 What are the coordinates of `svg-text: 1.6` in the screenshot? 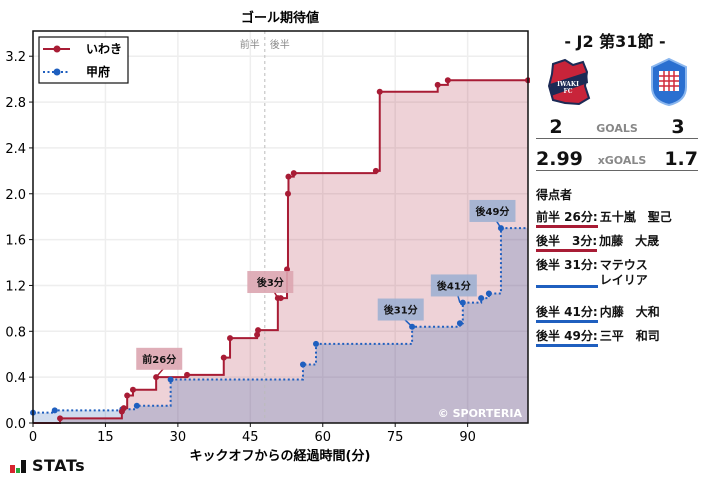 It's located at (15, 241).